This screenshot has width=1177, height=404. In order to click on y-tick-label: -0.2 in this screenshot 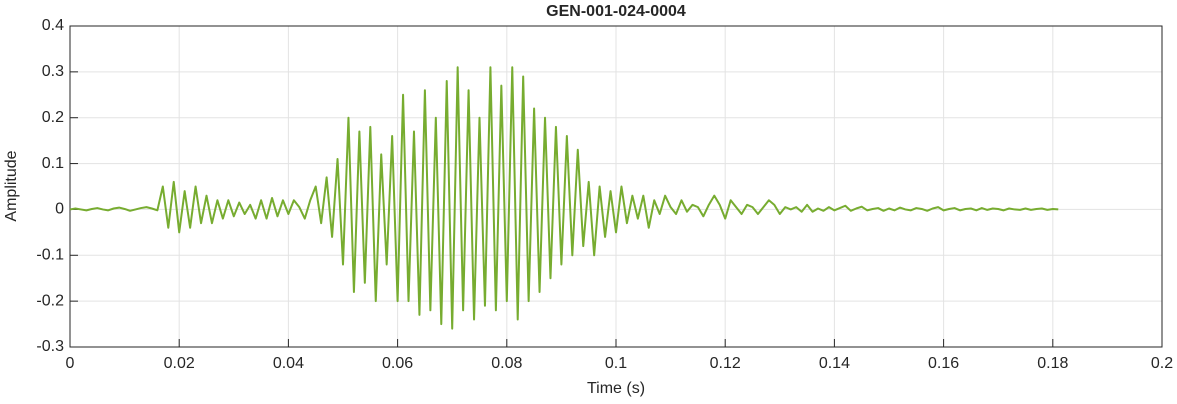, I will do `click(50, 300)`.